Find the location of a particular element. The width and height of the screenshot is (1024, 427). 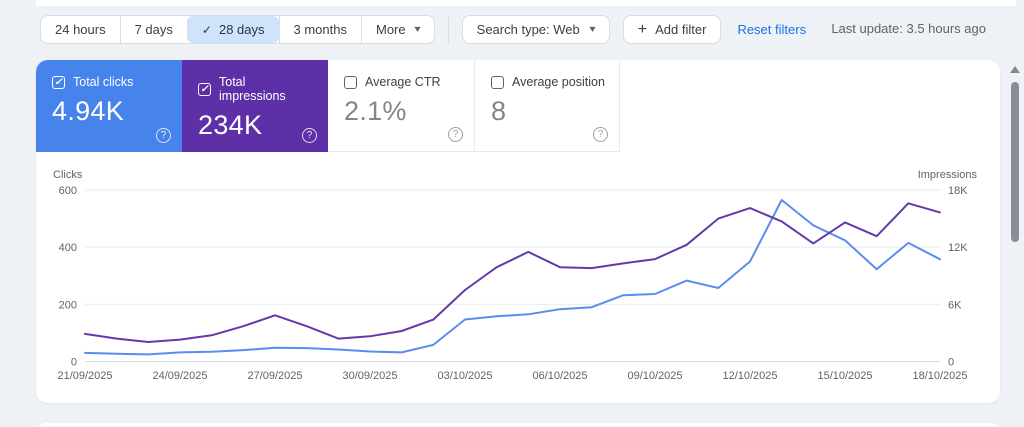

right-axis-tick: 12K is located at coordinates (958, 248).